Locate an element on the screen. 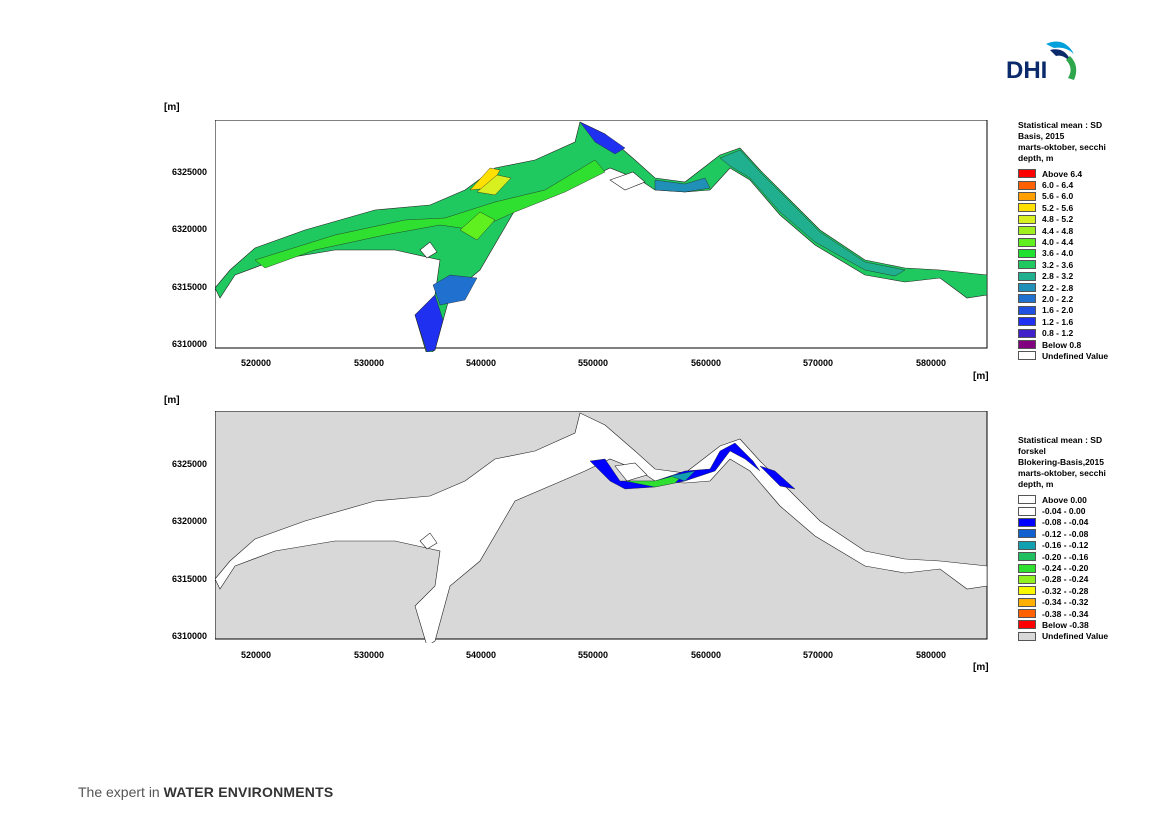 The height and width of the screenshot is (827, 1169). legend-label: 4.8 - 5.2 is located at coordinates (1058, 219).